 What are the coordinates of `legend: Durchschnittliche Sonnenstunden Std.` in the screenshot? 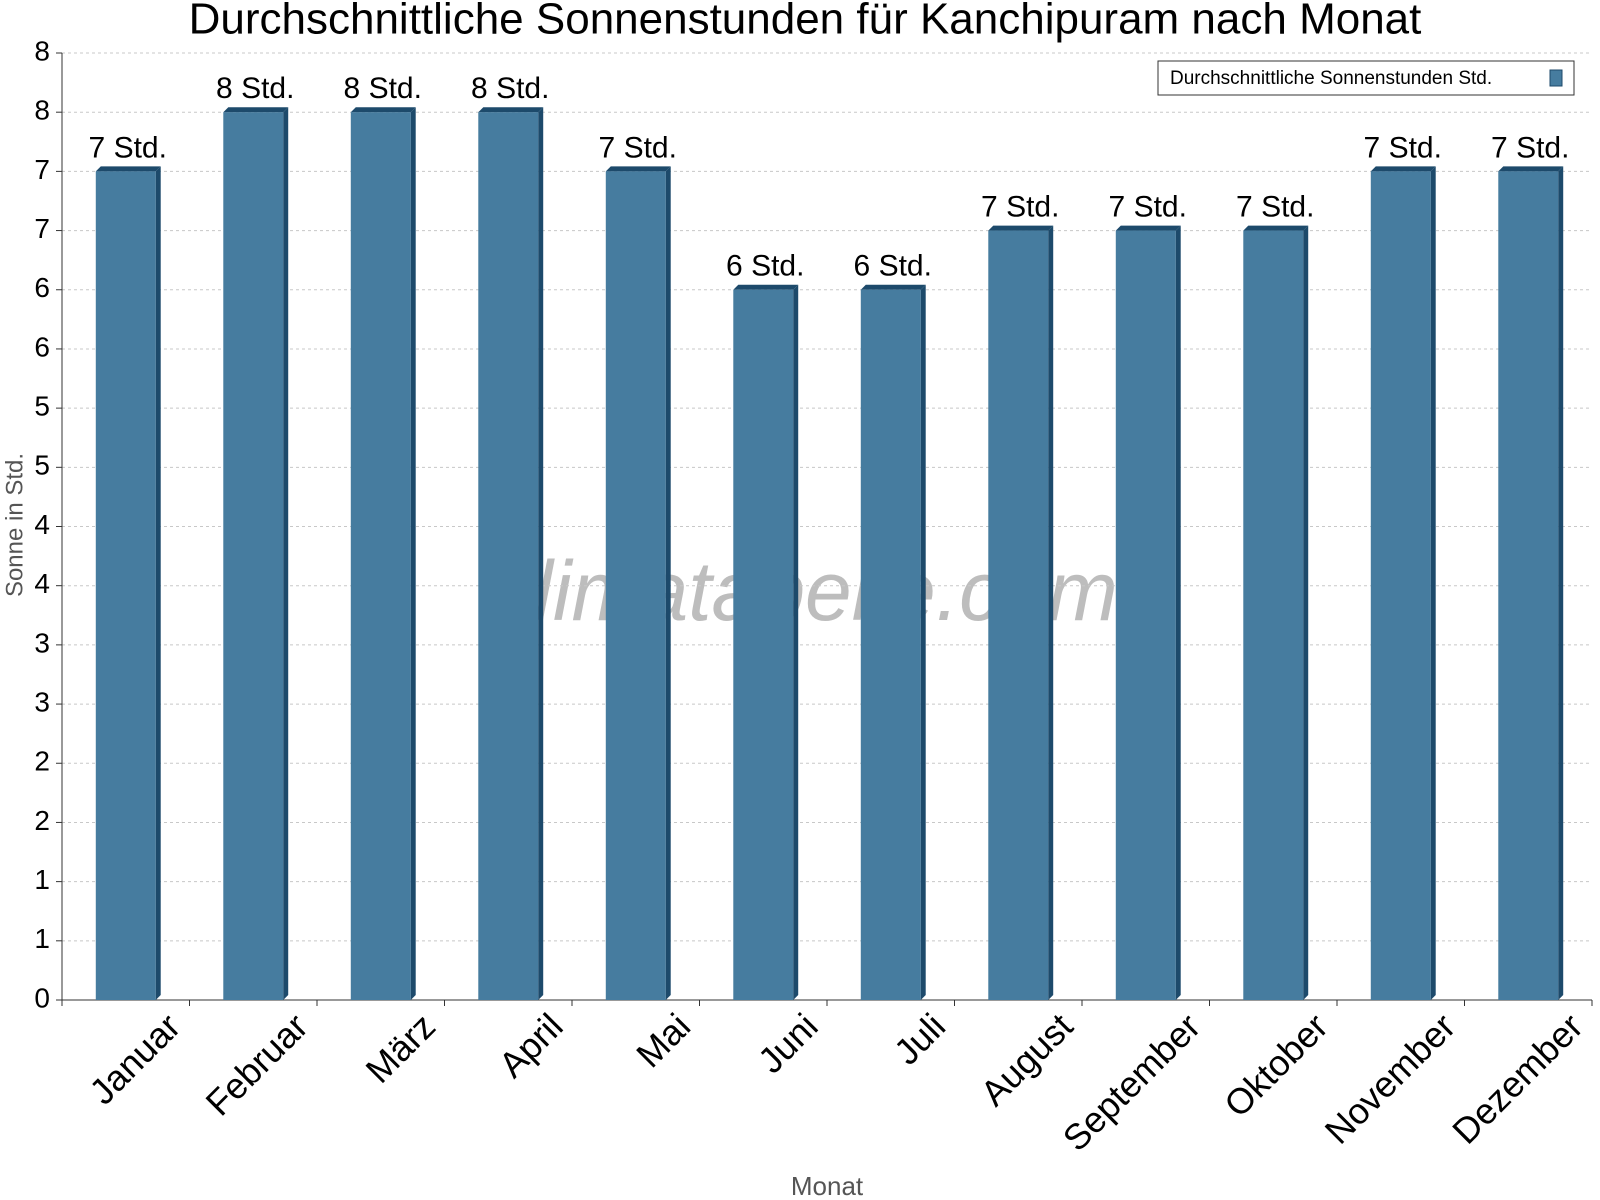 It's located at (1366, 78).